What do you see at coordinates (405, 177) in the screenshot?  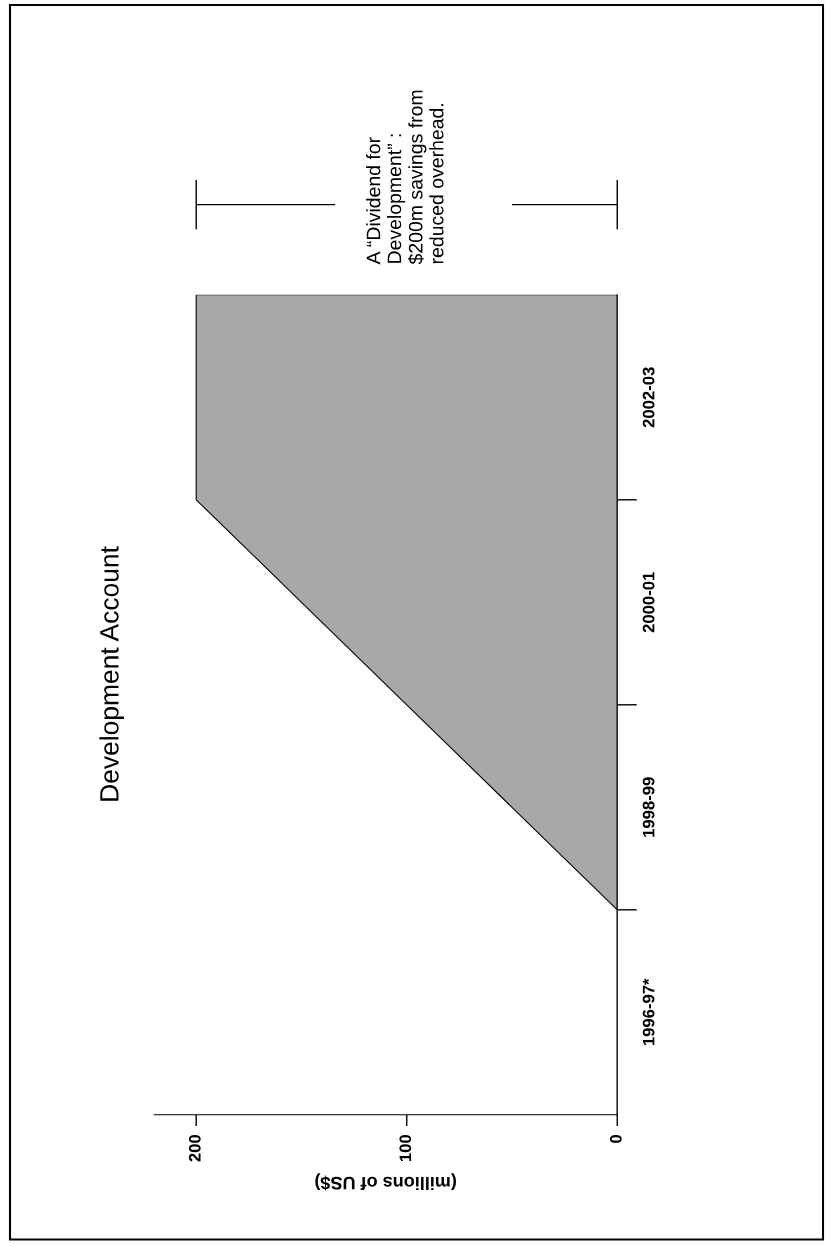 I see `text: A “Dividend for Development” : $200m savings from reduced overhead.` at bounding box center [405, 177].